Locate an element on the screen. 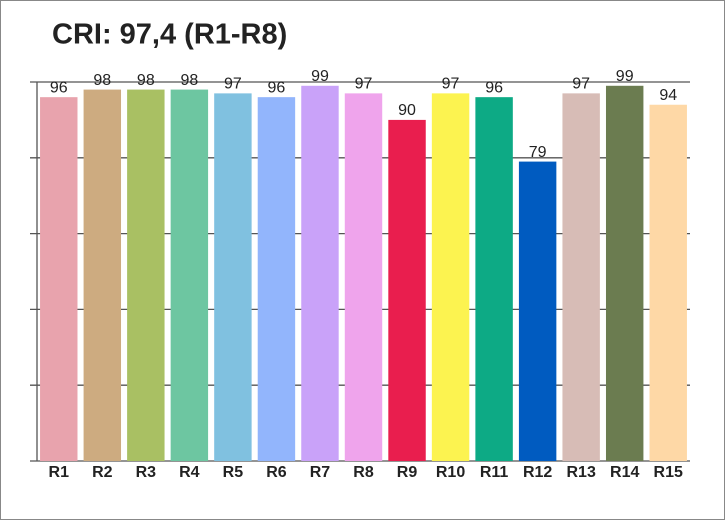 This screenshot has width=725, height=520. x-tick-label: R6 is located at coordinates (276, 472).